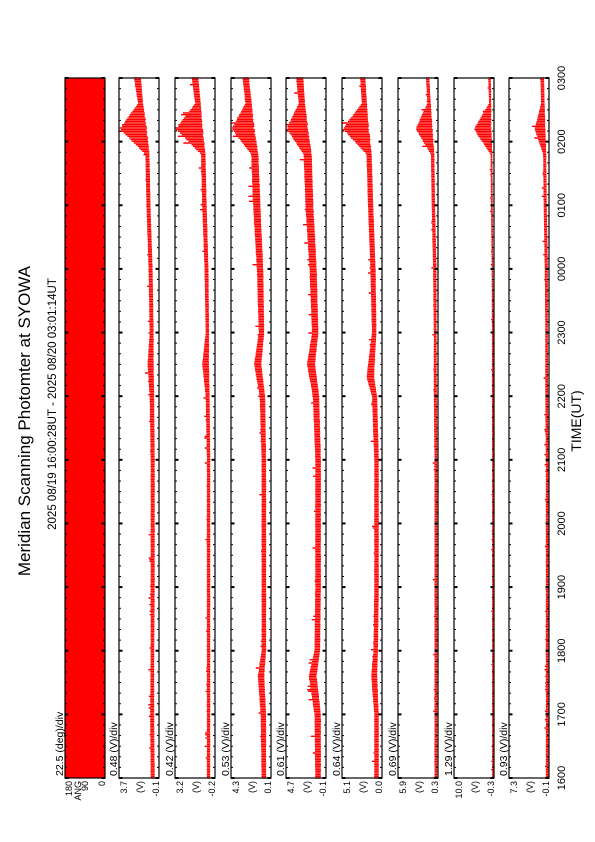 This screenshot has width=595, height=842. What do you see at coordinates (60, 743) in the screenshot?
I see `scale-label: 22.5 (deg)/div` at bounding box center [60, 743].